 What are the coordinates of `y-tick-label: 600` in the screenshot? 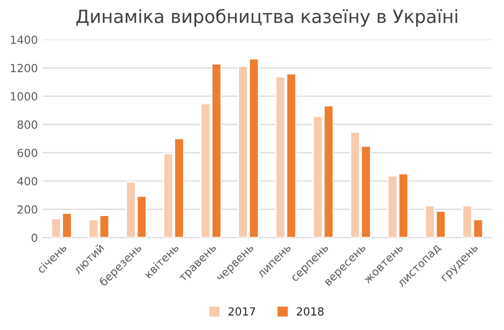 It's located at (28, 153).